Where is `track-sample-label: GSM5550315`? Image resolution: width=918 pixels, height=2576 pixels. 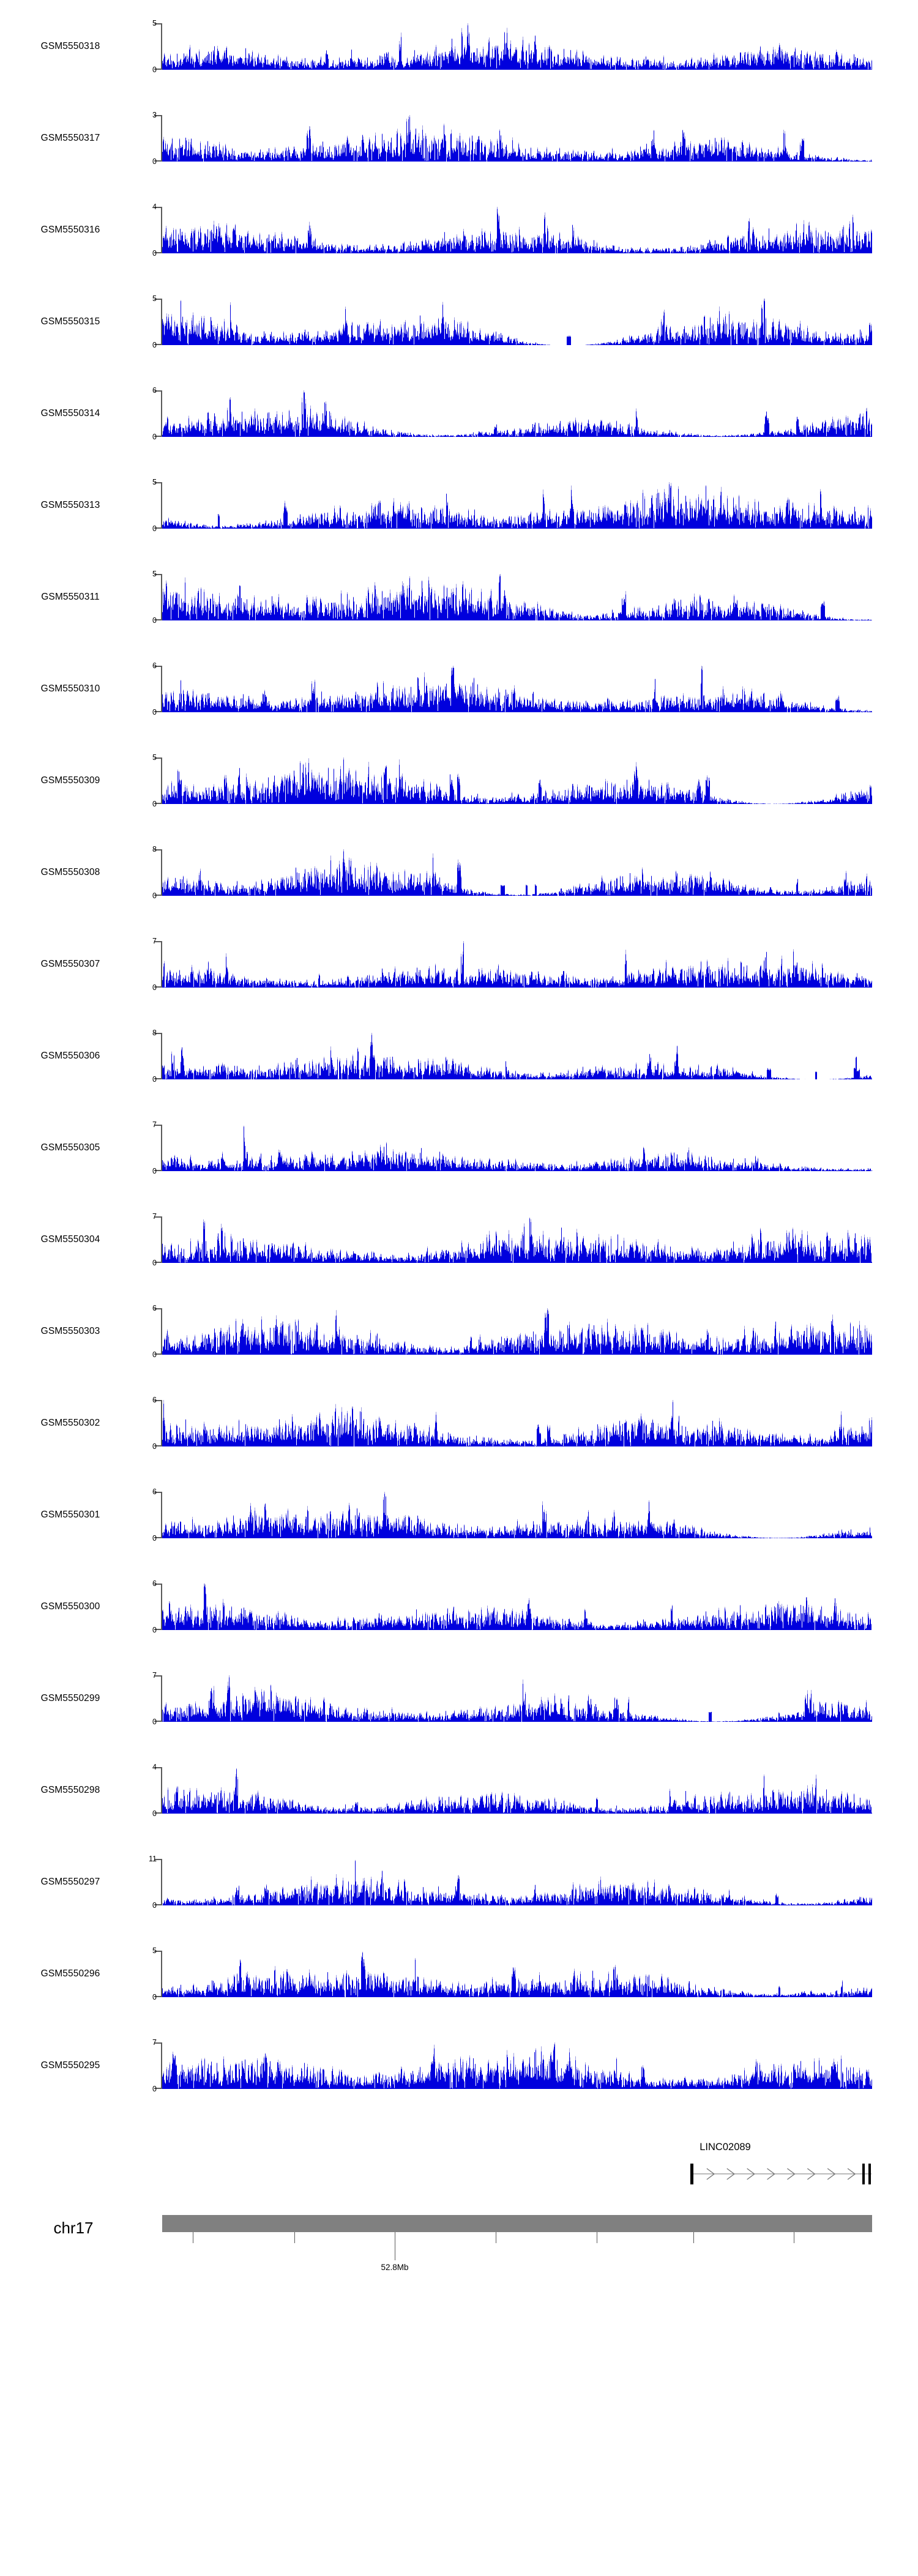 track-sample-label: GSM5550315 is located at coordinates (70, 321).